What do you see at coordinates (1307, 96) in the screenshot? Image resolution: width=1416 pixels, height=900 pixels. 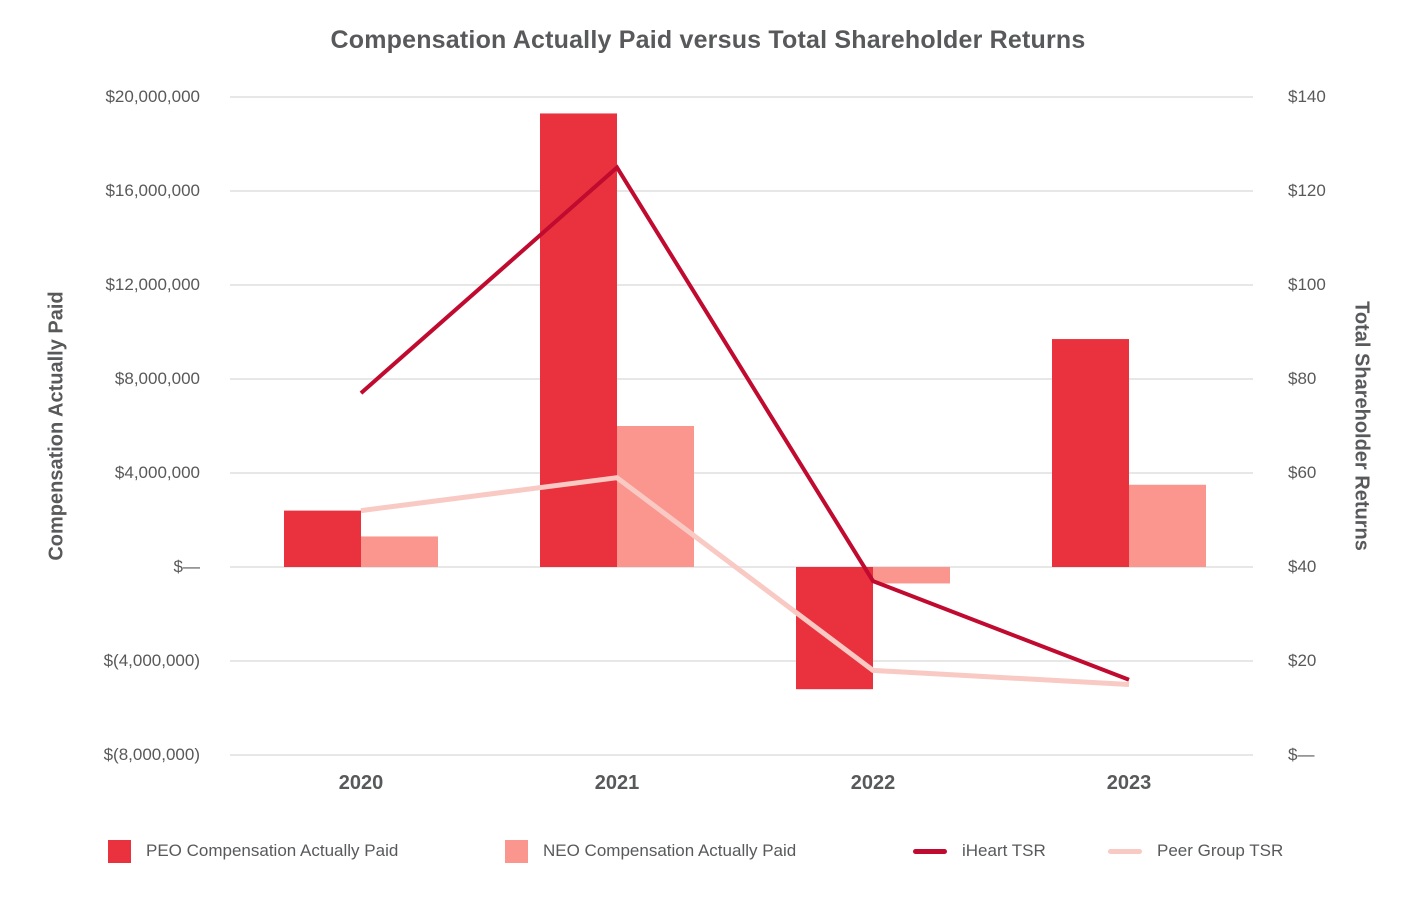 I see `right-axis-tick: $140` at bounding box center [1307, 96].